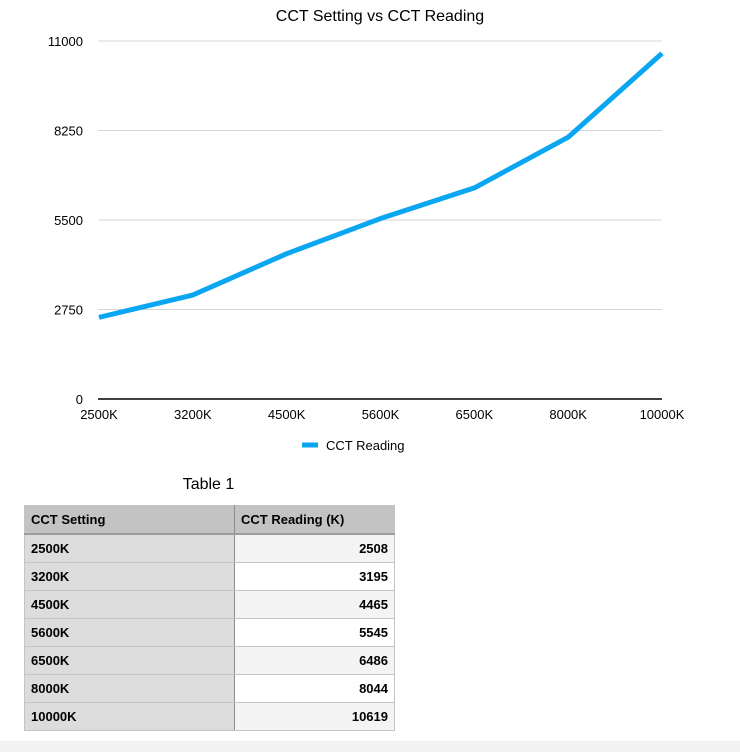 Image resolution: width=740 pixels, height=752 pixels. I want to click on x-tick-label: 10000K, so click(662, 414).